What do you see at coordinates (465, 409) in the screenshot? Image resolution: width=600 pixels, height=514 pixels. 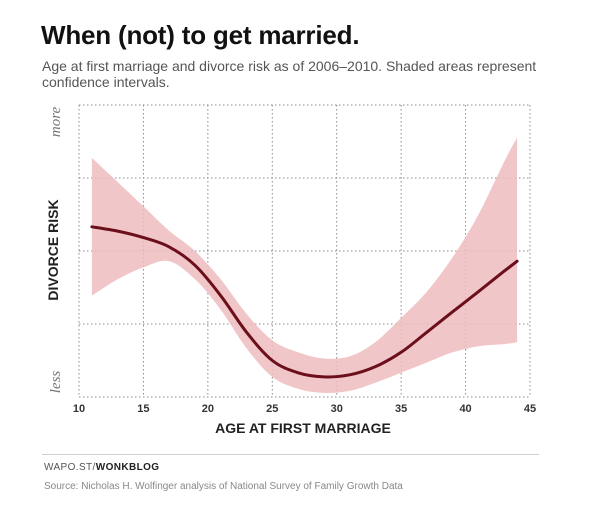 I see `x-tick-label: 40` at bounding box center [465, 409].